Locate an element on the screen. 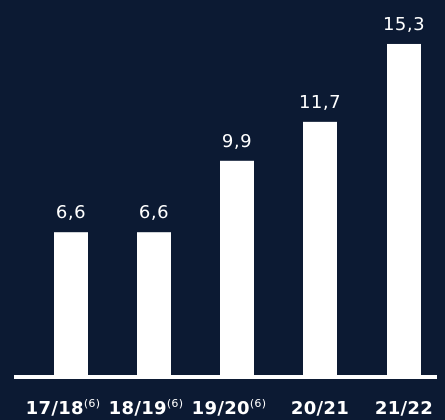 This screenshot has height=420, width=445. value-label: 11,7 is located at coordinates (320, 102).